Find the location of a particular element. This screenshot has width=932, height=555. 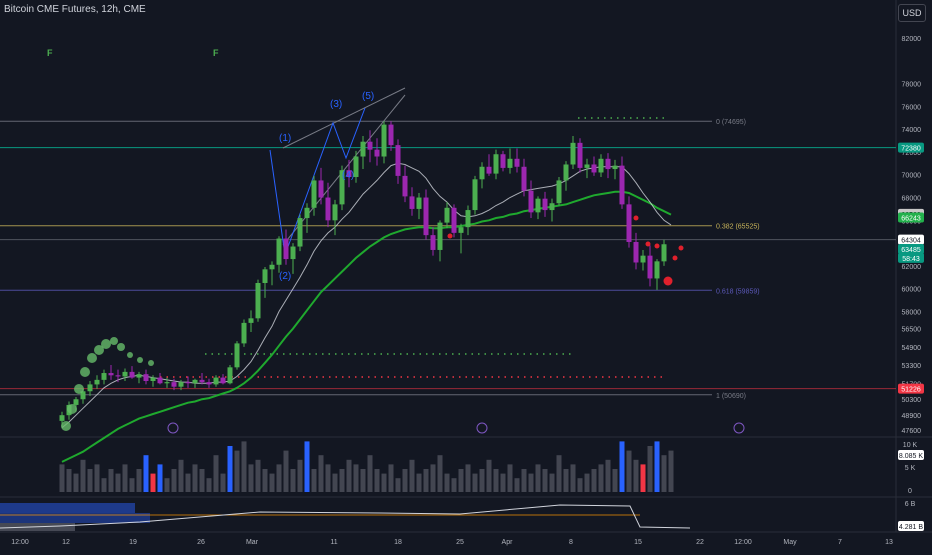

price-badge-label: 64304 is located at coordinates (911, 241).